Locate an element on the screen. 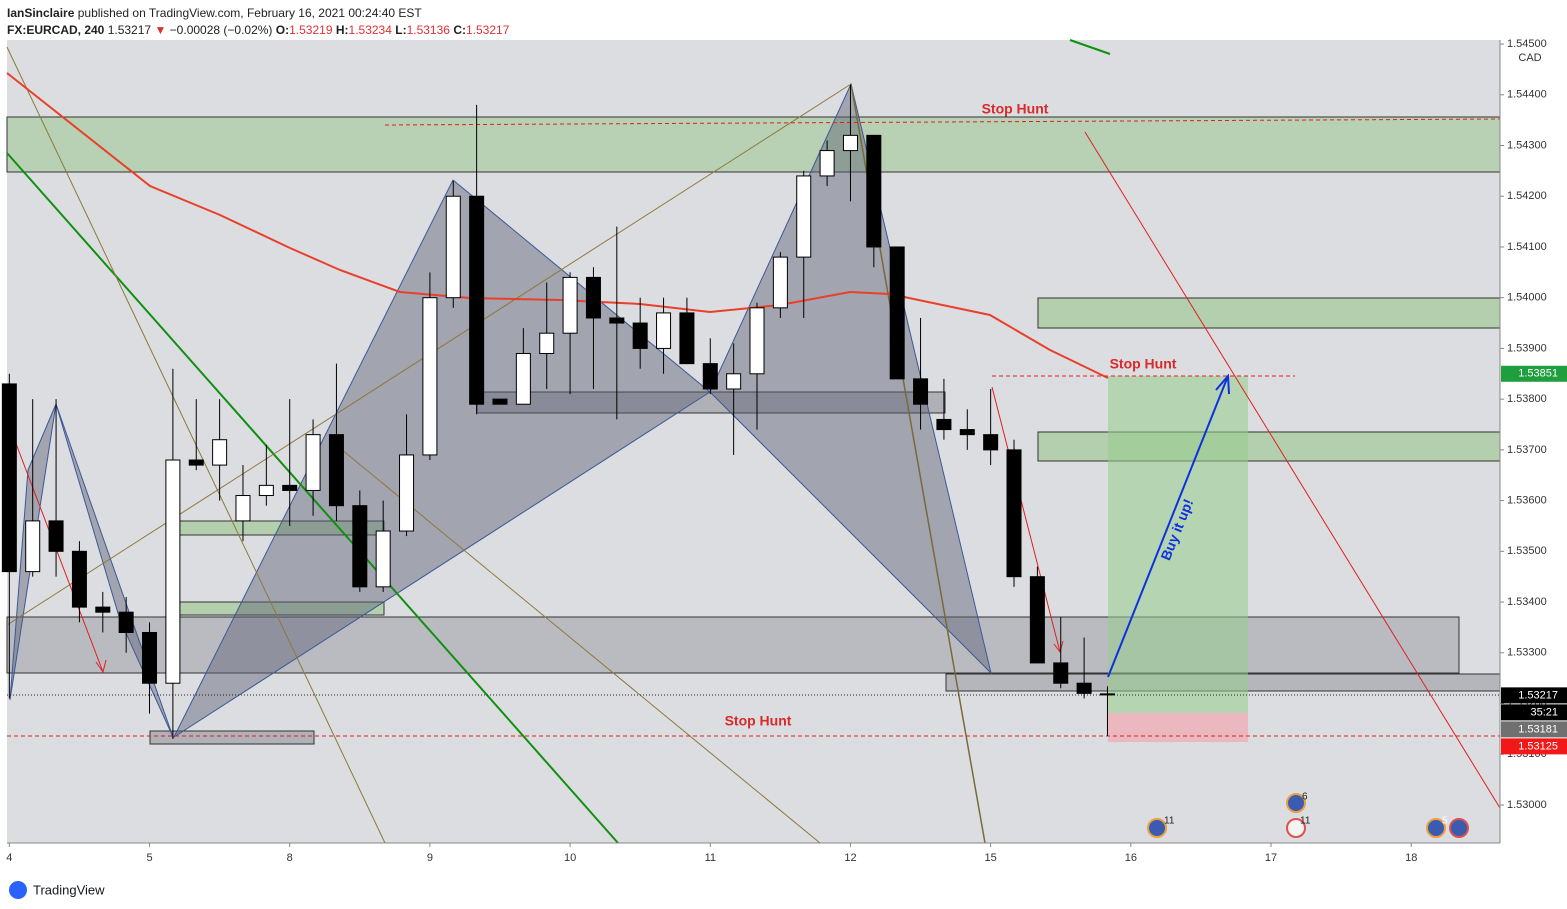  l: 1.53136 is located at coordinates (428, 30).